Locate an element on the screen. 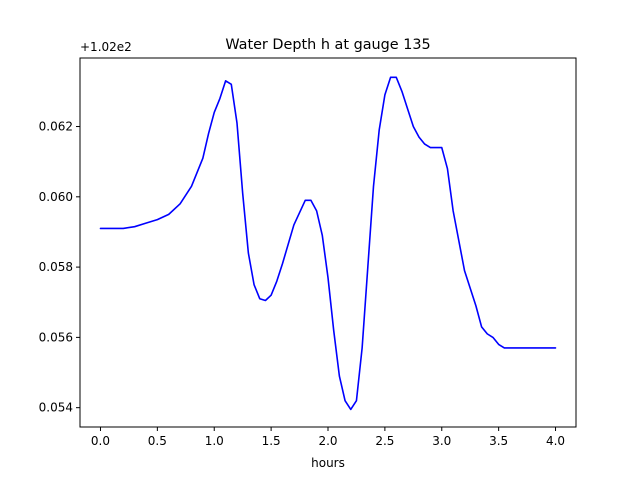  y-tick-label: 0.054 is located at coordinates (56, 408).